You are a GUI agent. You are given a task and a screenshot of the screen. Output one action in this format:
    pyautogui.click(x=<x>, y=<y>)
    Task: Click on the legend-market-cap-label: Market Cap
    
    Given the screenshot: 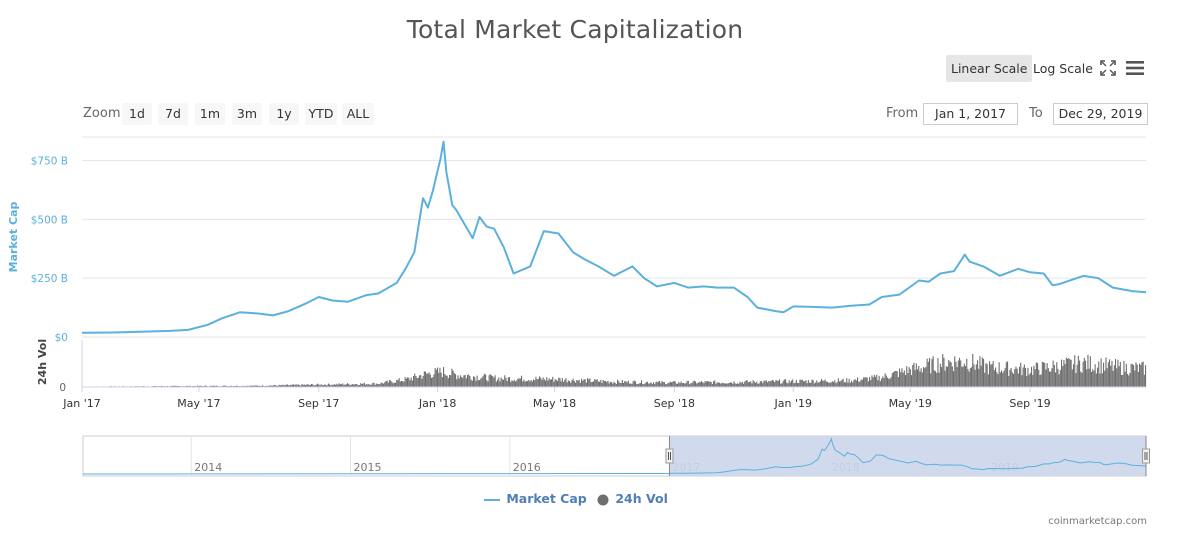 What is the action you would take?
    pyautogui.click(x=546, y=498)
    